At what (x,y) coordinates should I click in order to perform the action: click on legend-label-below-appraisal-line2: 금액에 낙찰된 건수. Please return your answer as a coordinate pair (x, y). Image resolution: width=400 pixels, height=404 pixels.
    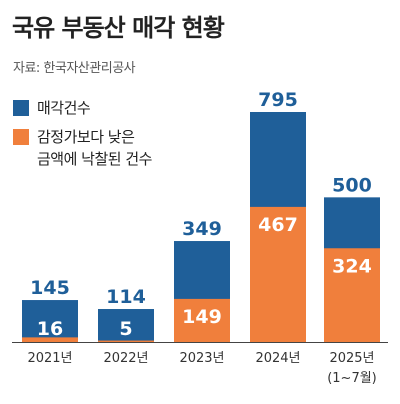
    Looking at the image, I should click on (94, 159).